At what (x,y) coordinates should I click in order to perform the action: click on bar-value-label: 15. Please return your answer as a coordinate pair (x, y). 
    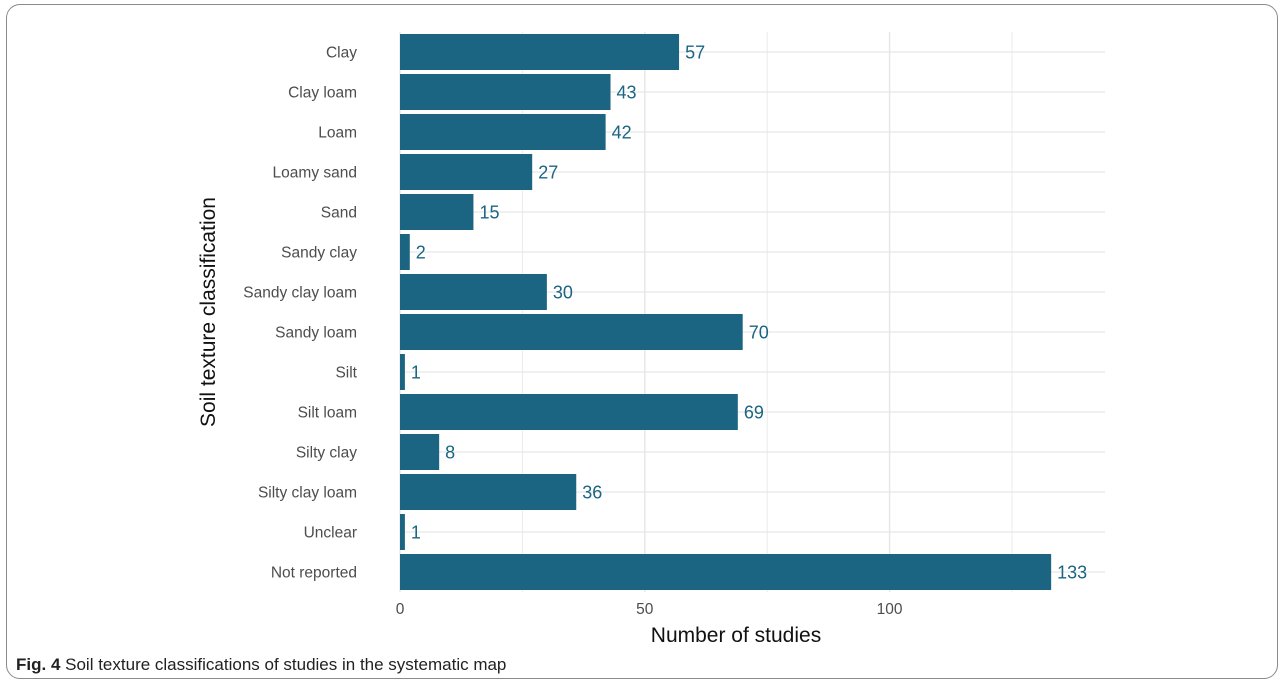
    Looking at the image, I should click on (489, 213).